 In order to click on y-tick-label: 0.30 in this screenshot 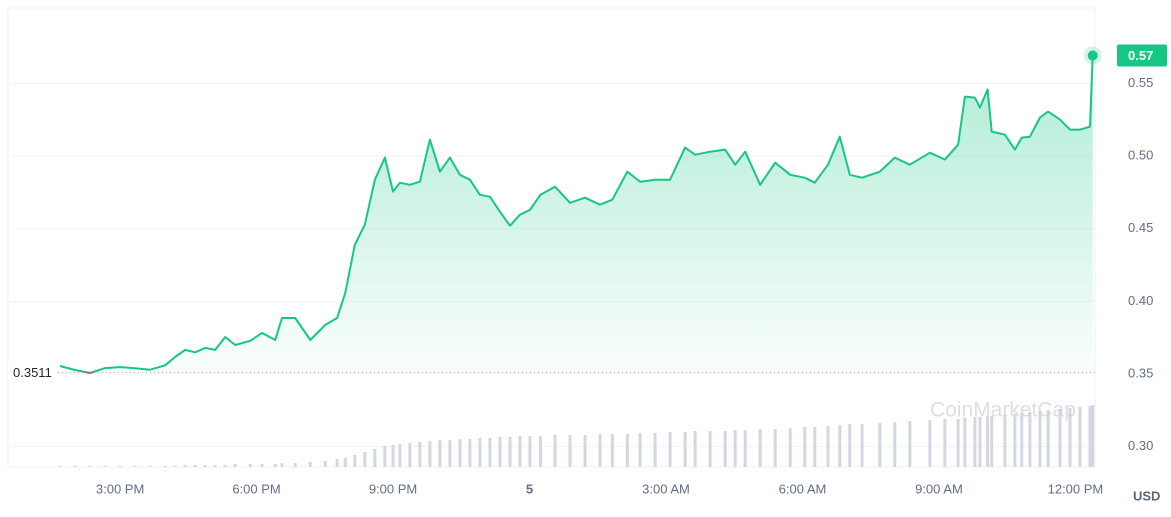, I will do `click(1140, 445)`.